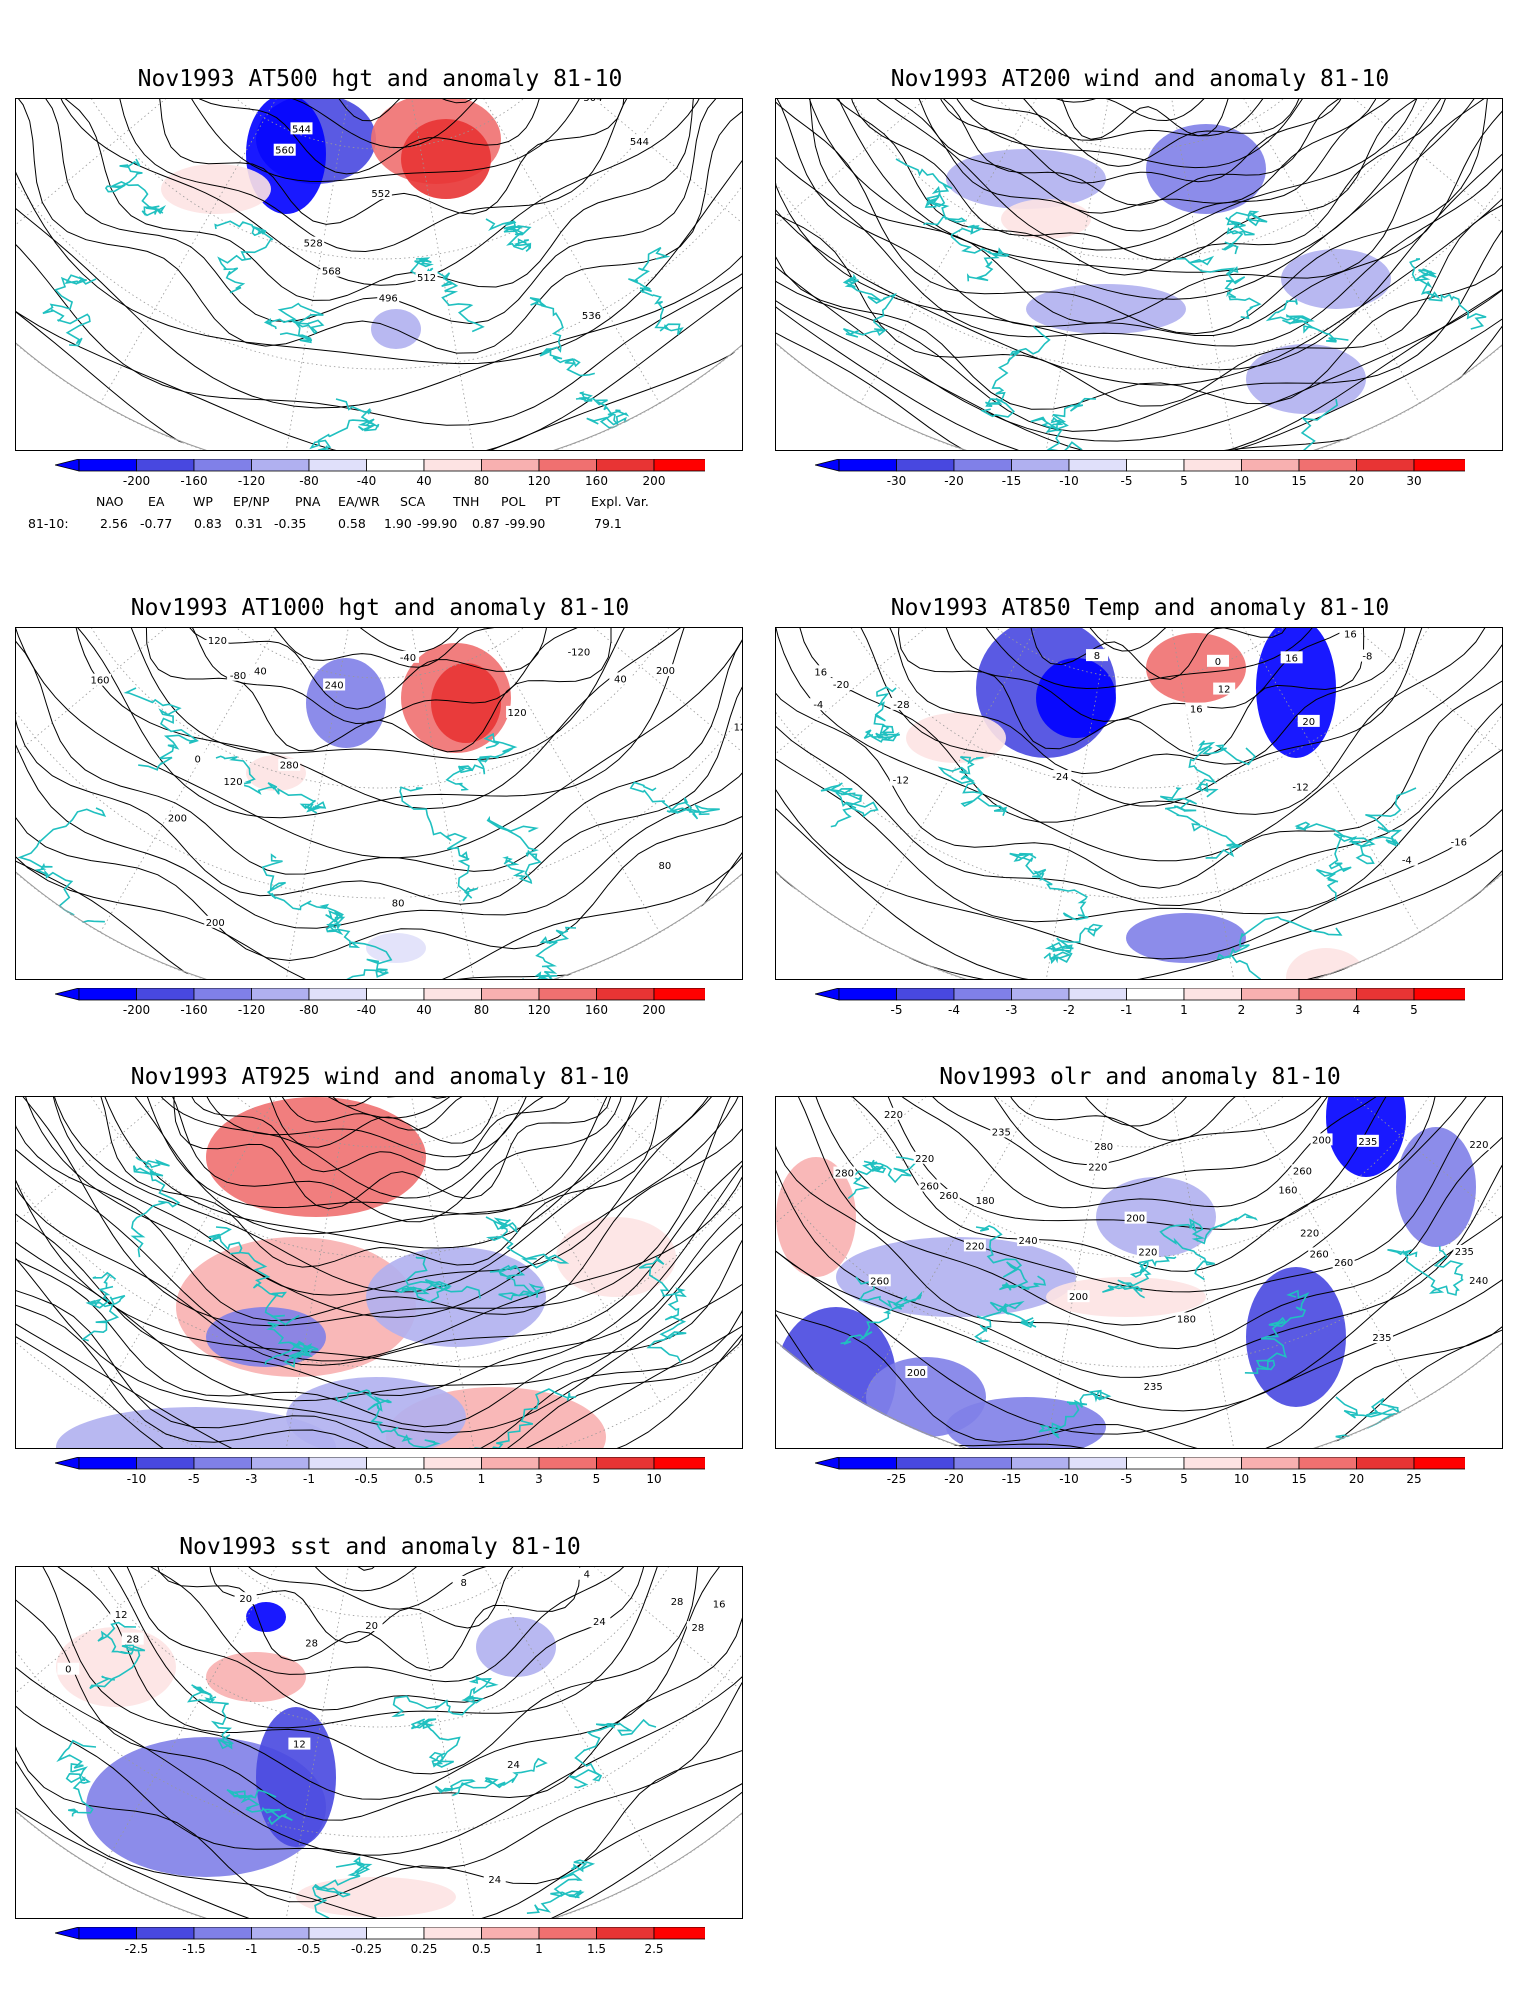 This screenshot has height=2000, width=1520. I want to click on colorbar-label: 0.25, so click(424, 1948).